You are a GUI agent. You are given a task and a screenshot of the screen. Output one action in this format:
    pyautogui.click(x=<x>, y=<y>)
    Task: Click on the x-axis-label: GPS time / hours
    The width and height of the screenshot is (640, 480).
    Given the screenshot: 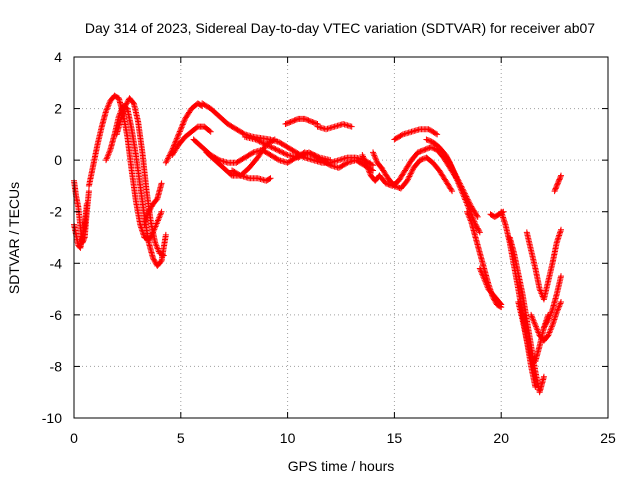 What is the action you would take?
    pyautogui.click(x=341, y=466)
    